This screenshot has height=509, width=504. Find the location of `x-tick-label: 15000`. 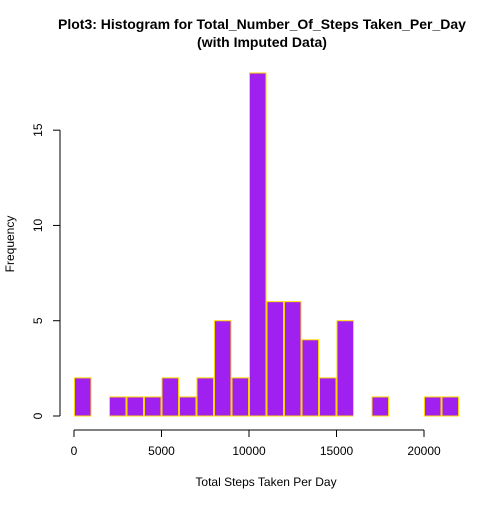

x-tick-label: 15000 is located at coordinates (337, 451).